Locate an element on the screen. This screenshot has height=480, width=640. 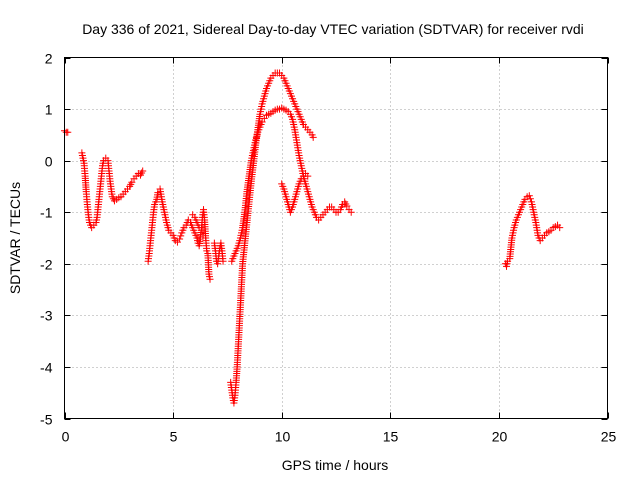
x-tick-labels: 0 5 10 15 20 25 is located at coordinates (339, 437).